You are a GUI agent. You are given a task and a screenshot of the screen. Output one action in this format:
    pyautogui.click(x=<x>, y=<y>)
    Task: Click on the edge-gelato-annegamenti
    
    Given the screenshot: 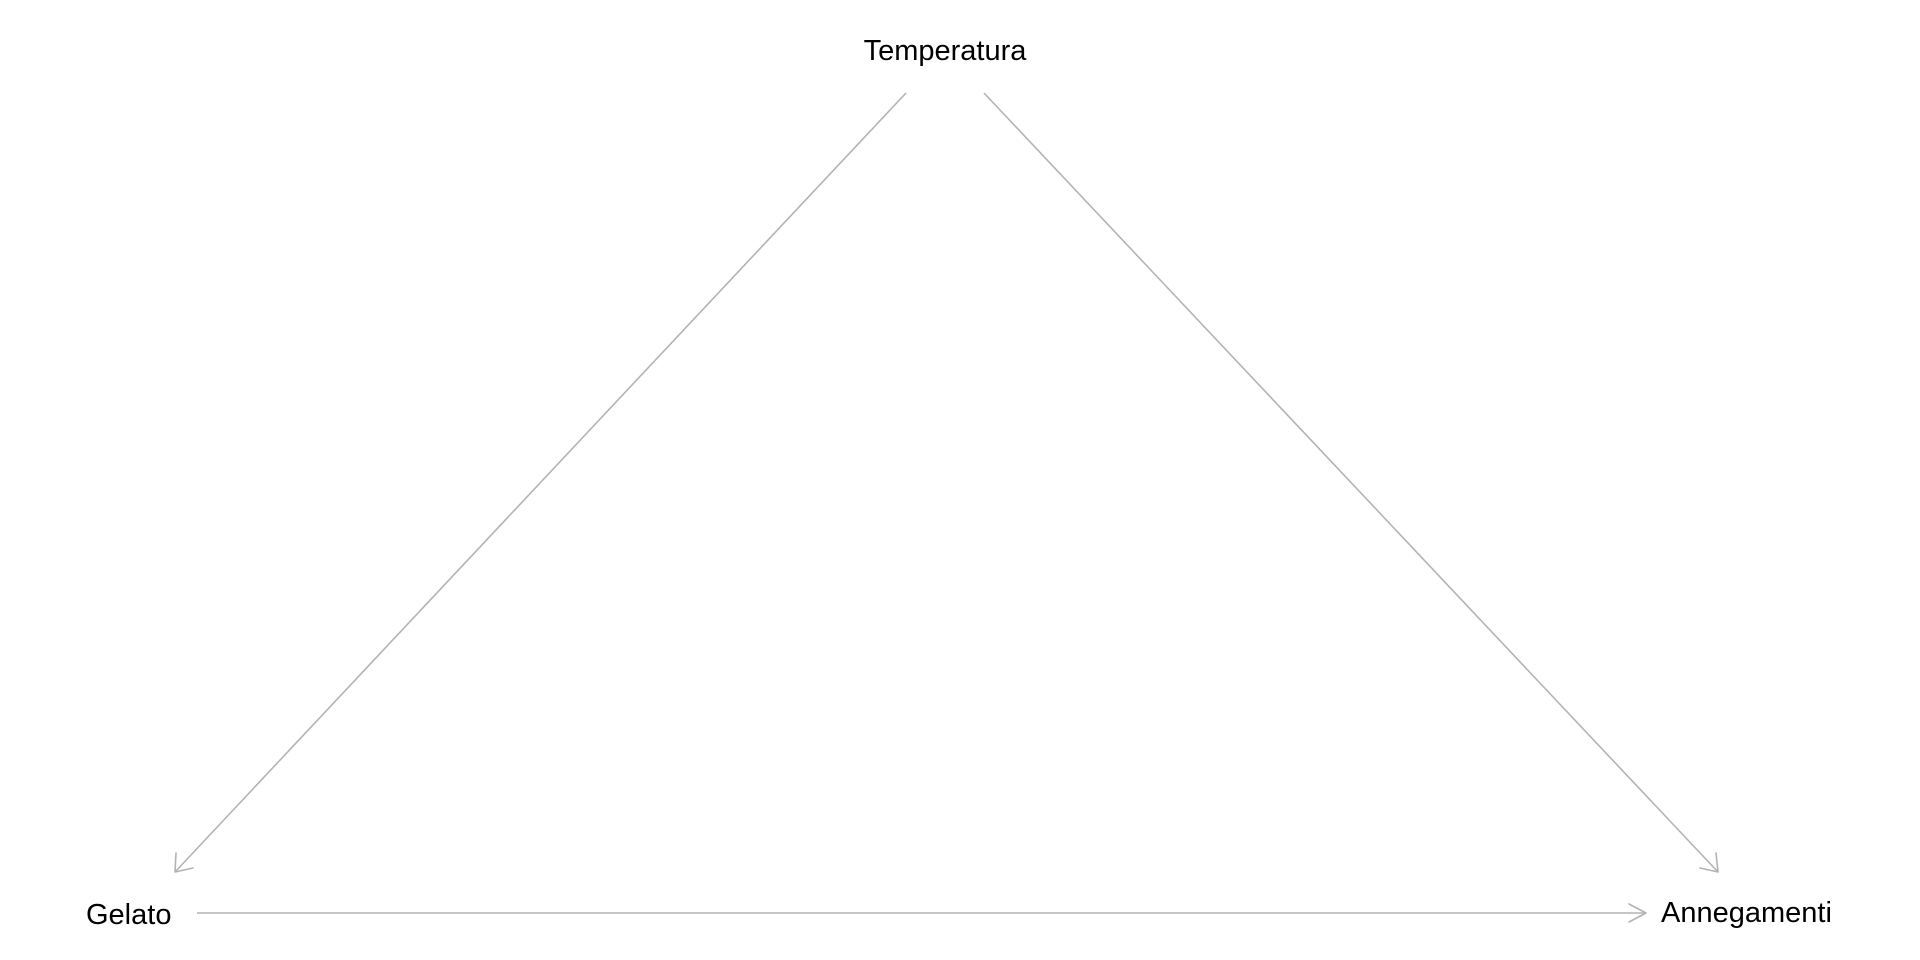 What is the action you would take?
    pyautogui.click(x=922, y=913)
    